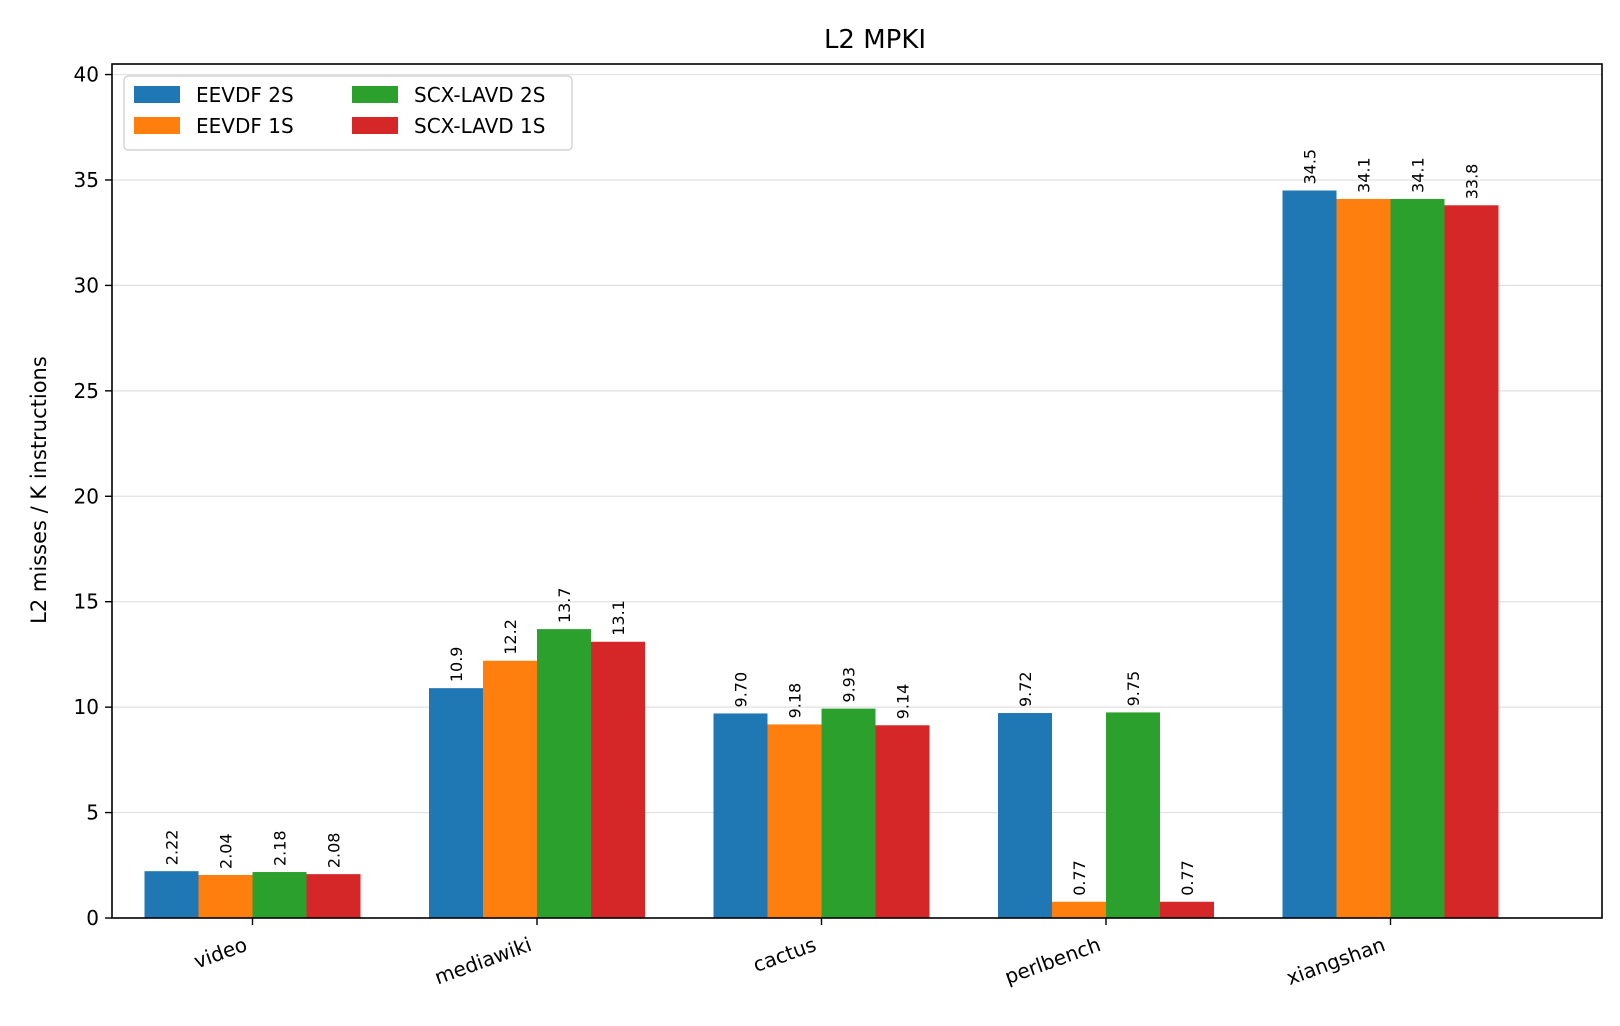  Describe the element at coordinates (221, 952) in the screenshot. I see `x-tick-label: video` at that location.